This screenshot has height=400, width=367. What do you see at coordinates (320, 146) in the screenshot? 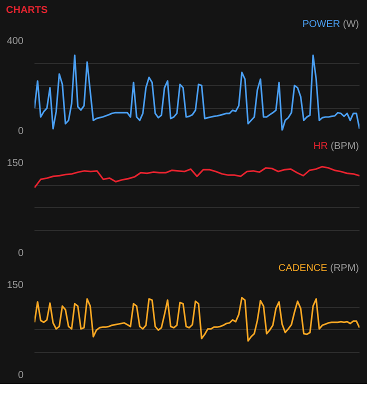
I see `series-label: HR` at bounding box center [320, 146].